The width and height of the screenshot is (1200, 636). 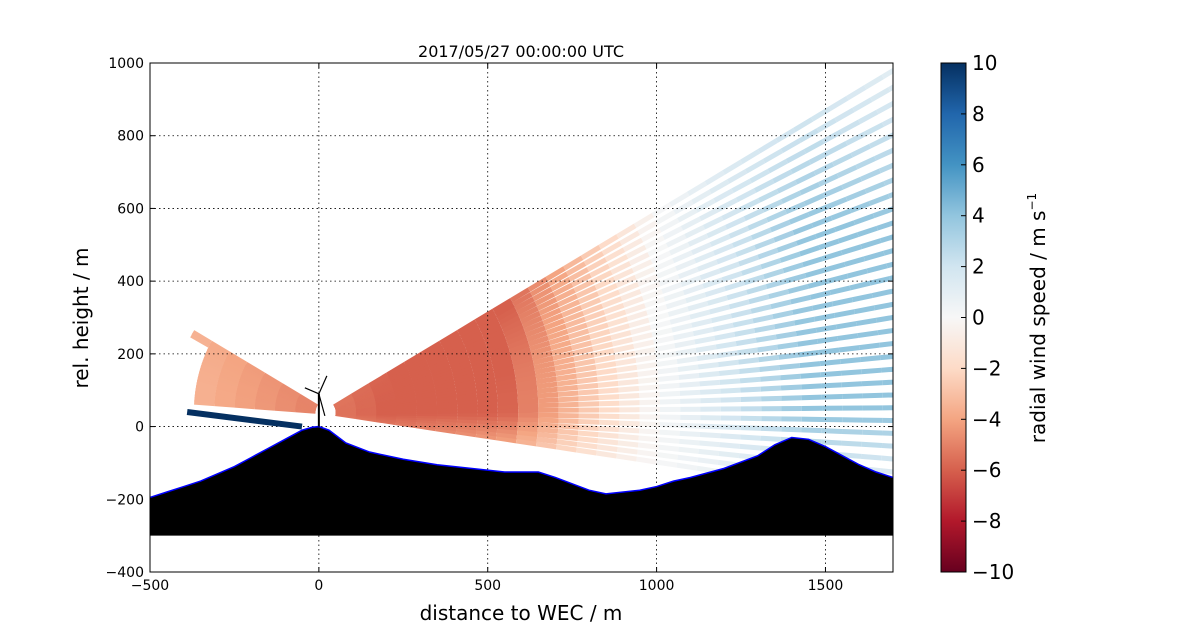 I want to click on colorbar-label: radial wind speed / m s−1, so click(x=1037, y=318).